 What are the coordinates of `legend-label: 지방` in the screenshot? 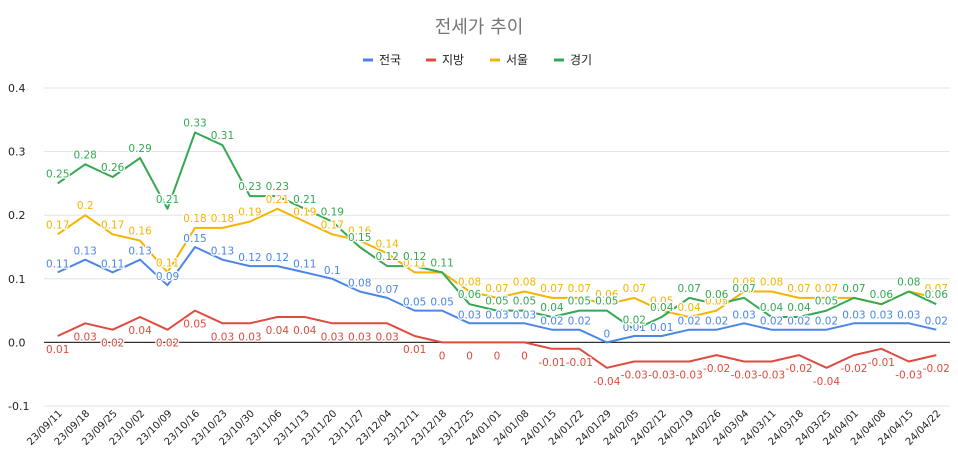 It's located at (453, 60).